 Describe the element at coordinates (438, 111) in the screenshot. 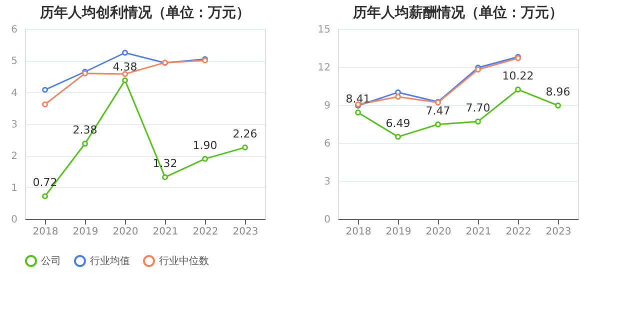

I see `data-label: 7.47` at that location.